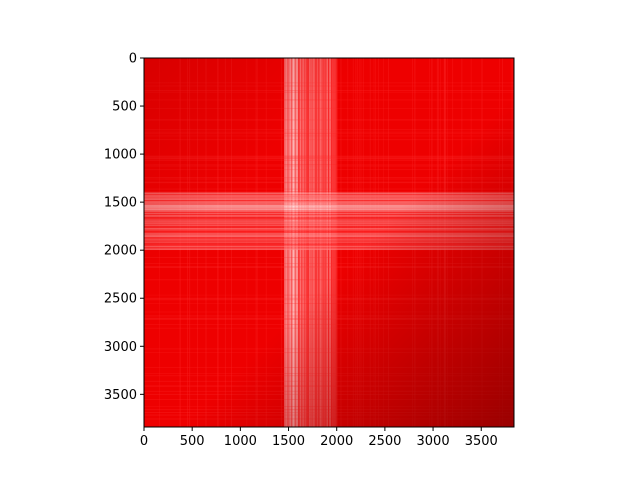 This screenshot has width=640, height=484. What do you see at coordinates (384, 441) in the screenshot?
I see `x-tick-label: 2500` at bounding box center [384, 441].